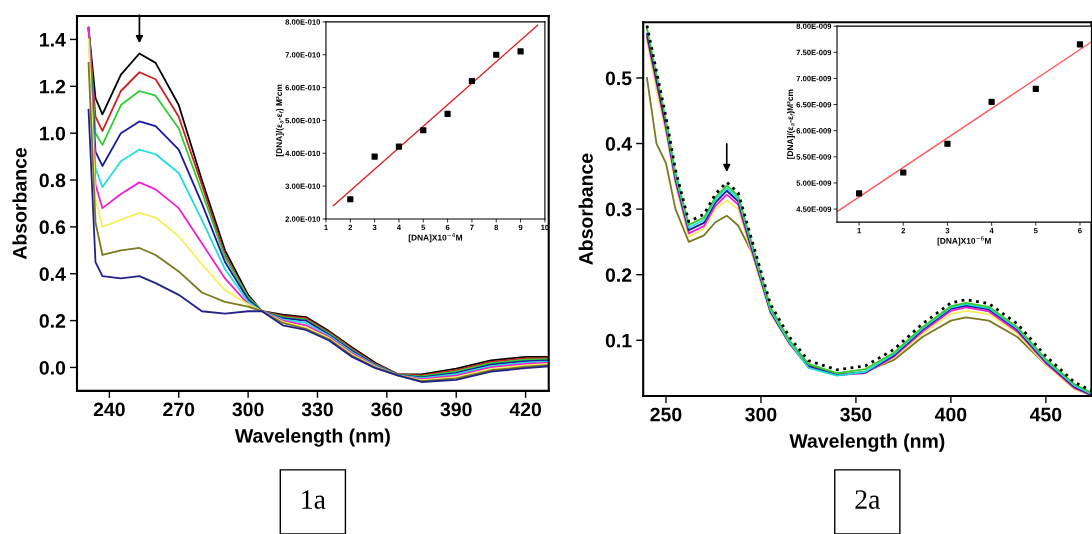 The image size is (1092, 534). What do you see at coordinates (53, 133) in the screenshot?
I see `y-tick-label: 1.0` at bounding box center [53, 133].